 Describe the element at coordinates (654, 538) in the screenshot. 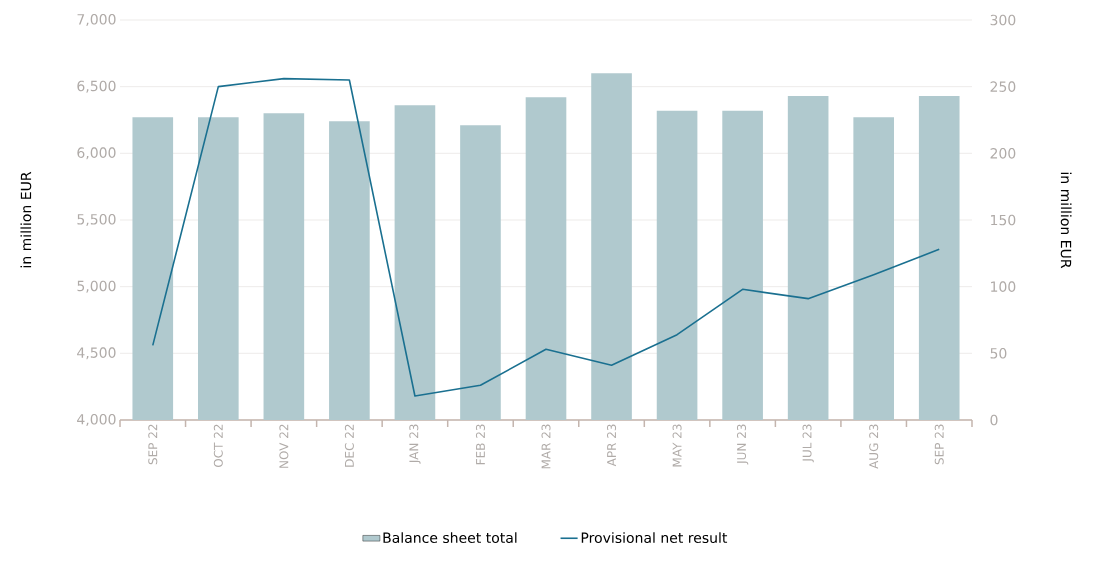

I see `legend-label: Provisional net result` at that location.